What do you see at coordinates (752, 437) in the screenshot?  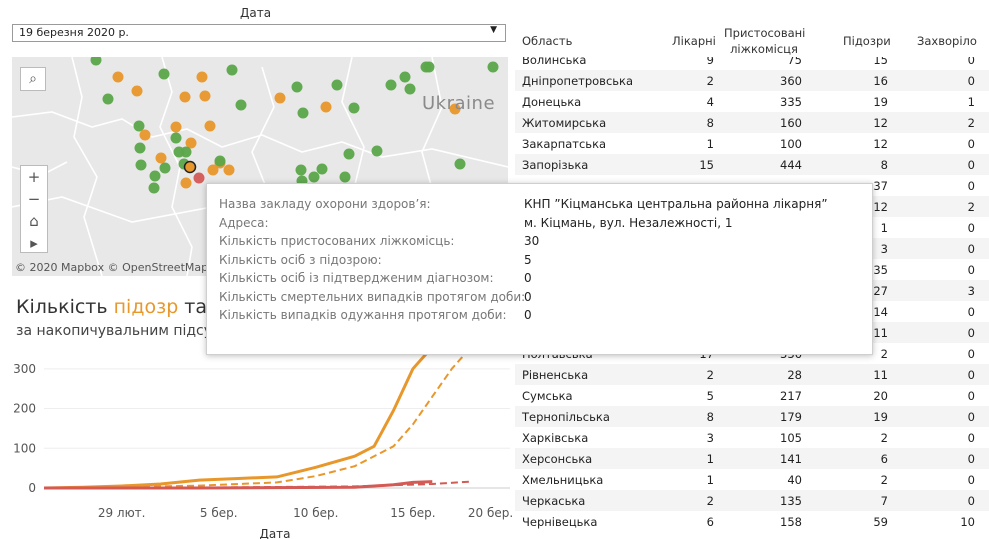 I see `table-row: Харківська 3 105 2 0` at bounding box center [752, 437].